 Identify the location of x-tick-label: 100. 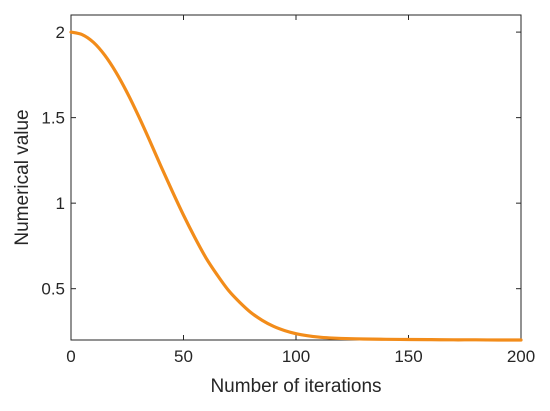
(296, 356).